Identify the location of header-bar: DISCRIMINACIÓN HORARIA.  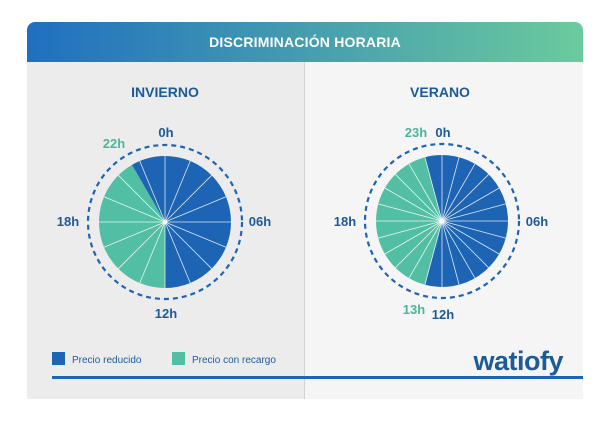
(305, 42).